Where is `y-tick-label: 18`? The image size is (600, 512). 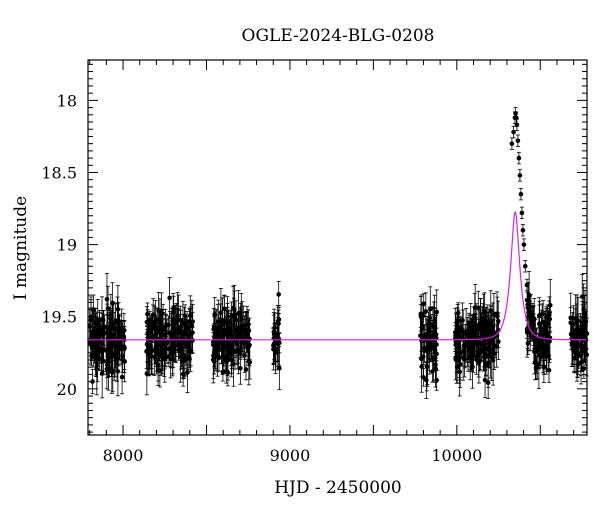
y-tick-label: 18 is located at coordinates (67, 100).